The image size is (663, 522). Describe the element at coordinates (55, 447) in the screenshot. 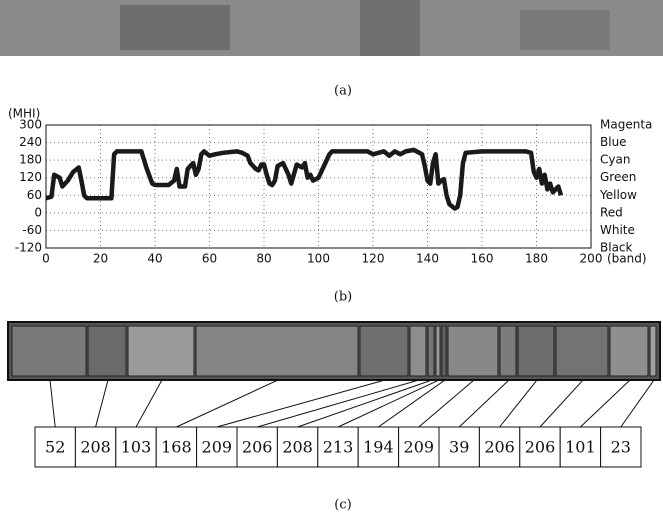

I see `segment-label: 52` at that location.